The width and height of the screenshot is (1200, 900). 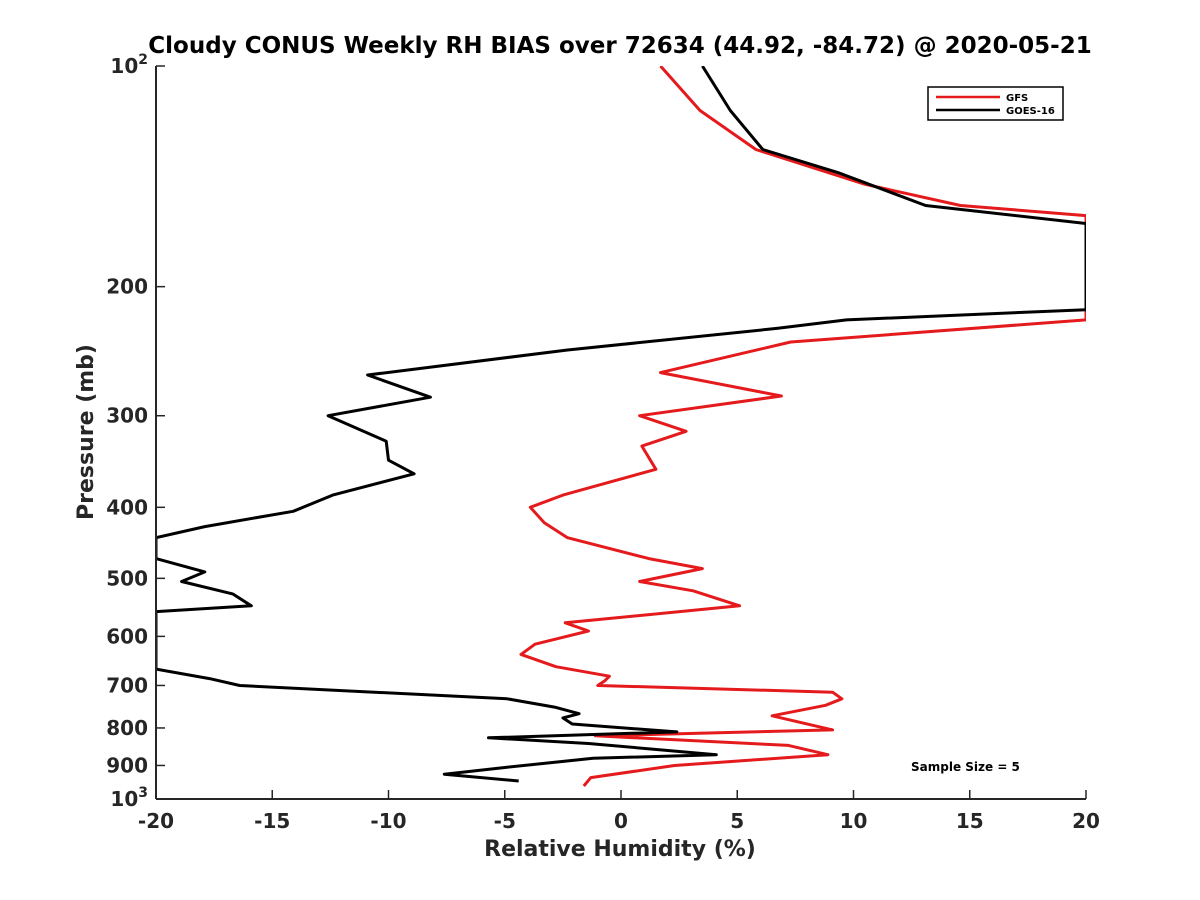 What do you see at coordinates (156, 821) in the screenshot?
I see `x-tick-label: -20` at bounding box center [156, 821].